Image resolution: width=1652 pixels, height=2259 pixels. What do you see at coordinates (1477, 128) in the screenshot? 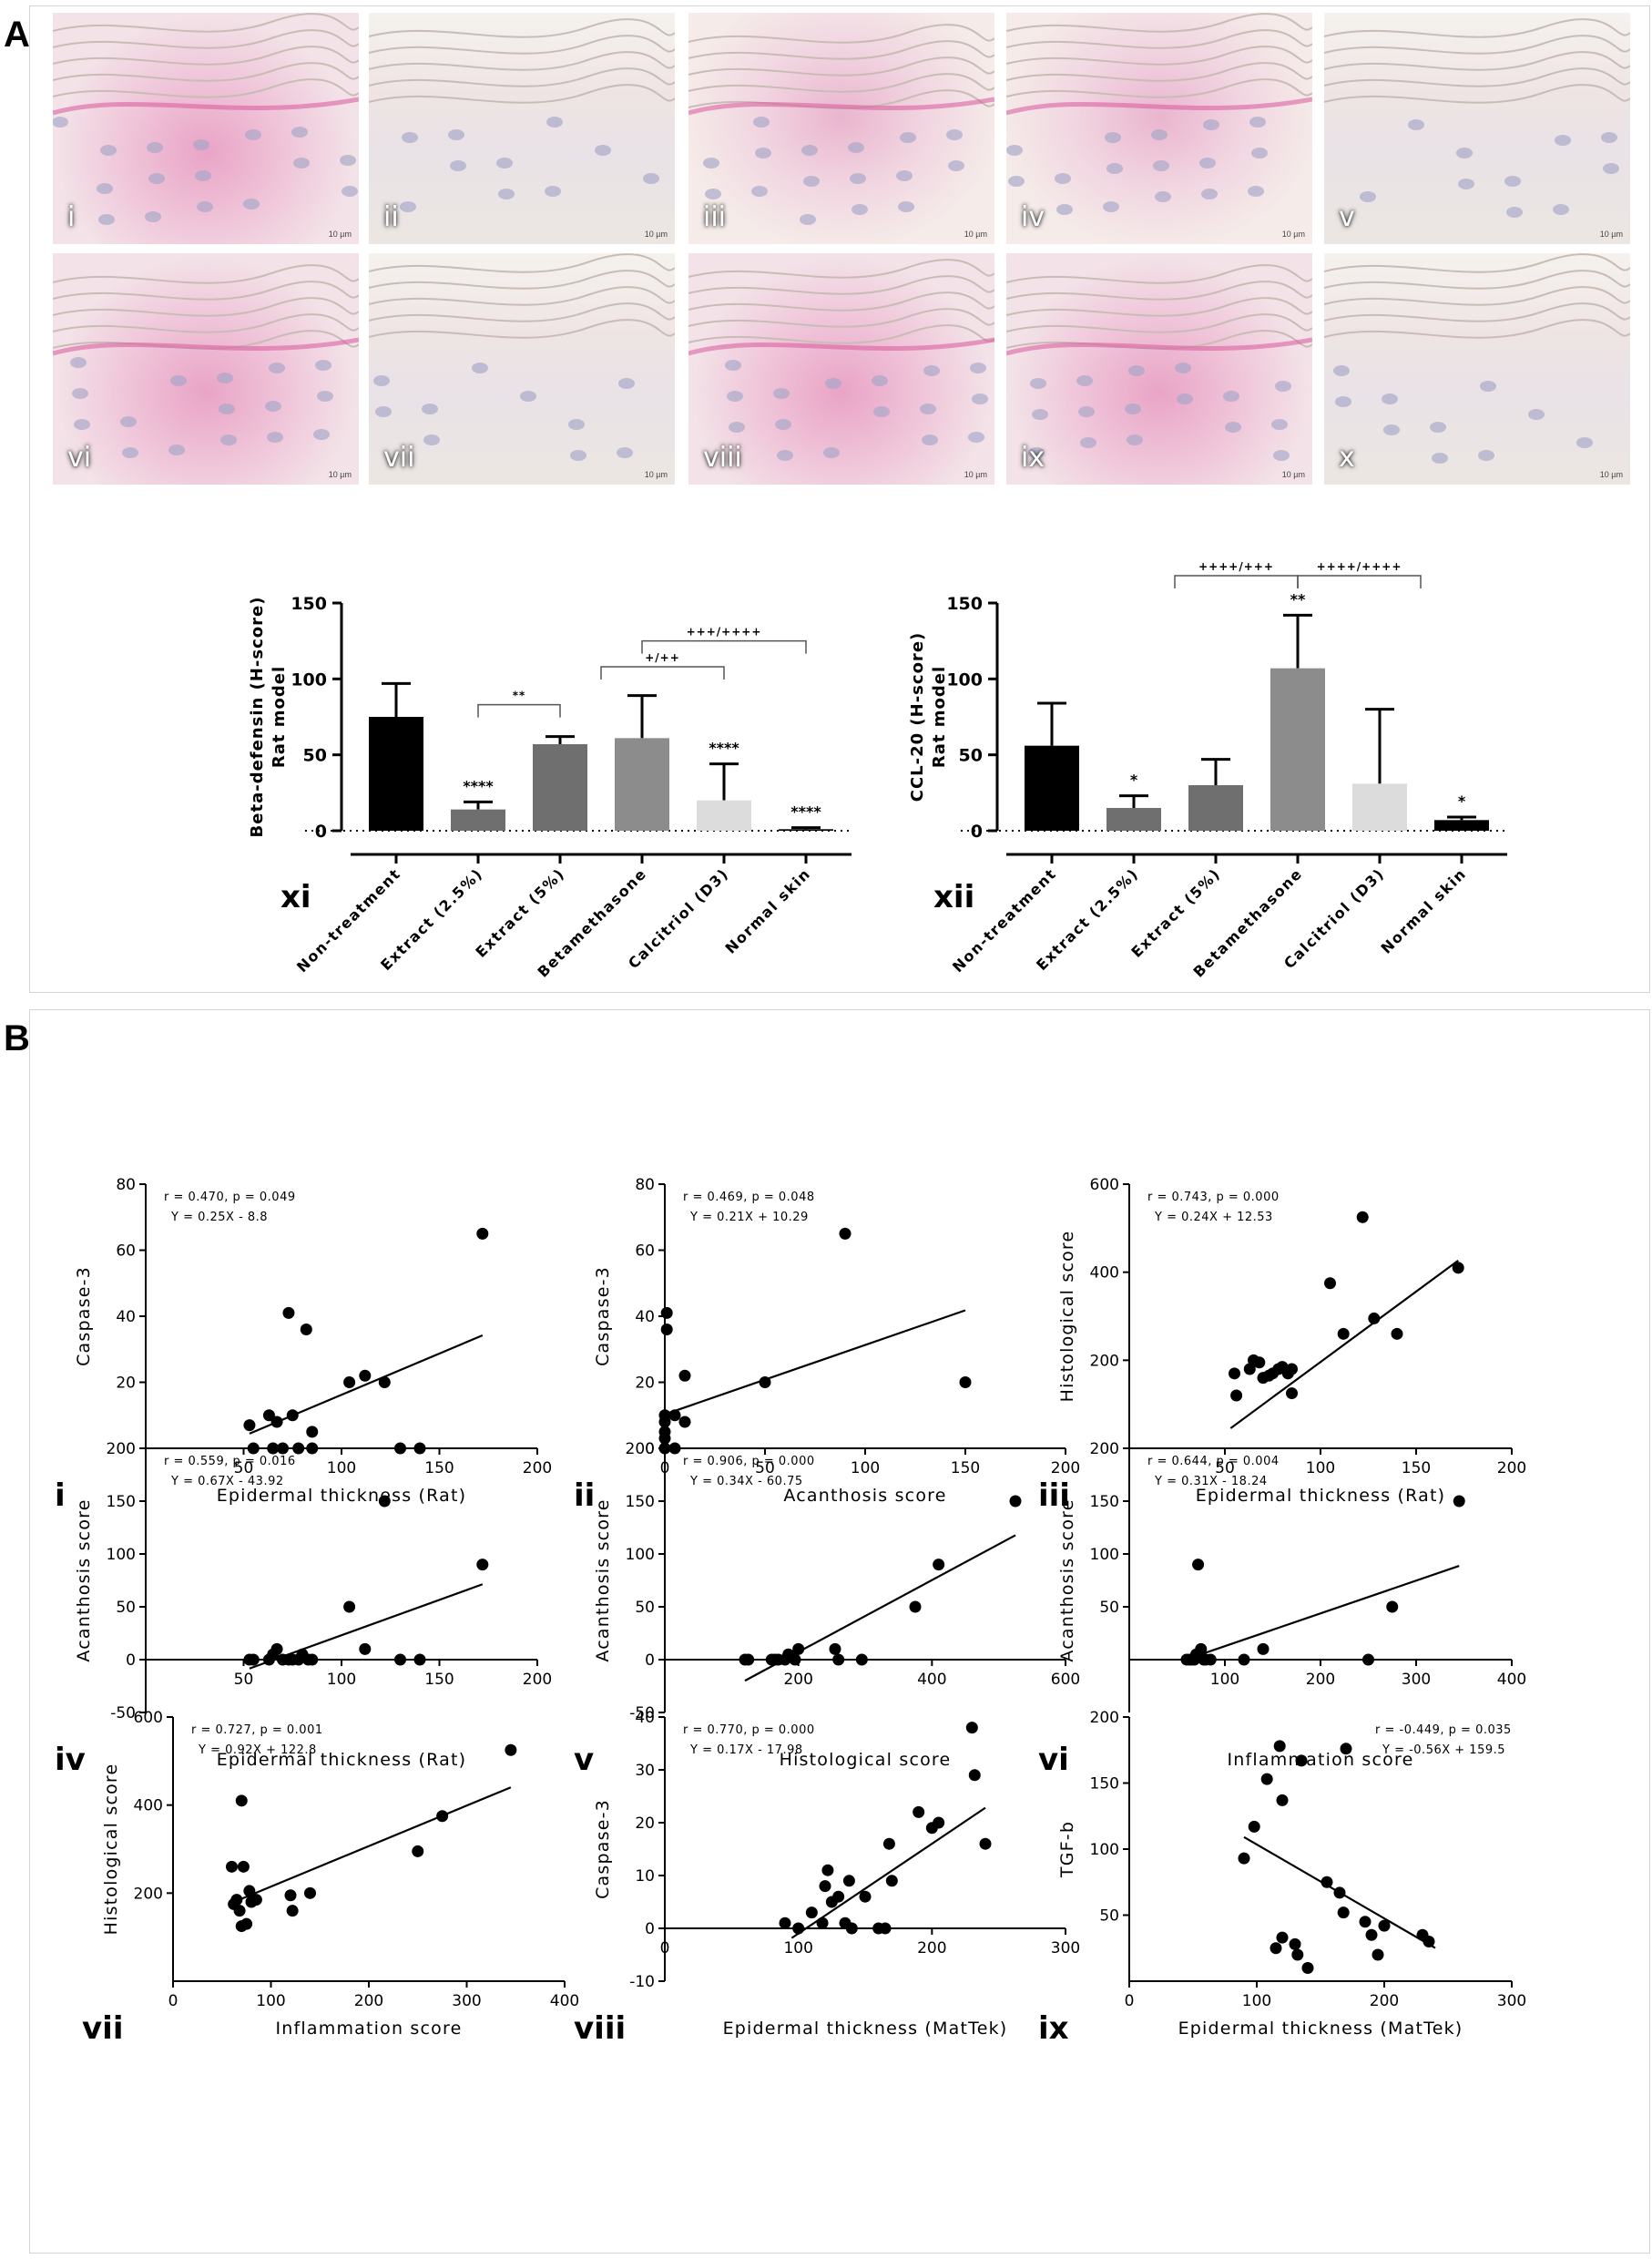
I see `micrograph-v: v 10 µm` at bounding box center [1477, 128].